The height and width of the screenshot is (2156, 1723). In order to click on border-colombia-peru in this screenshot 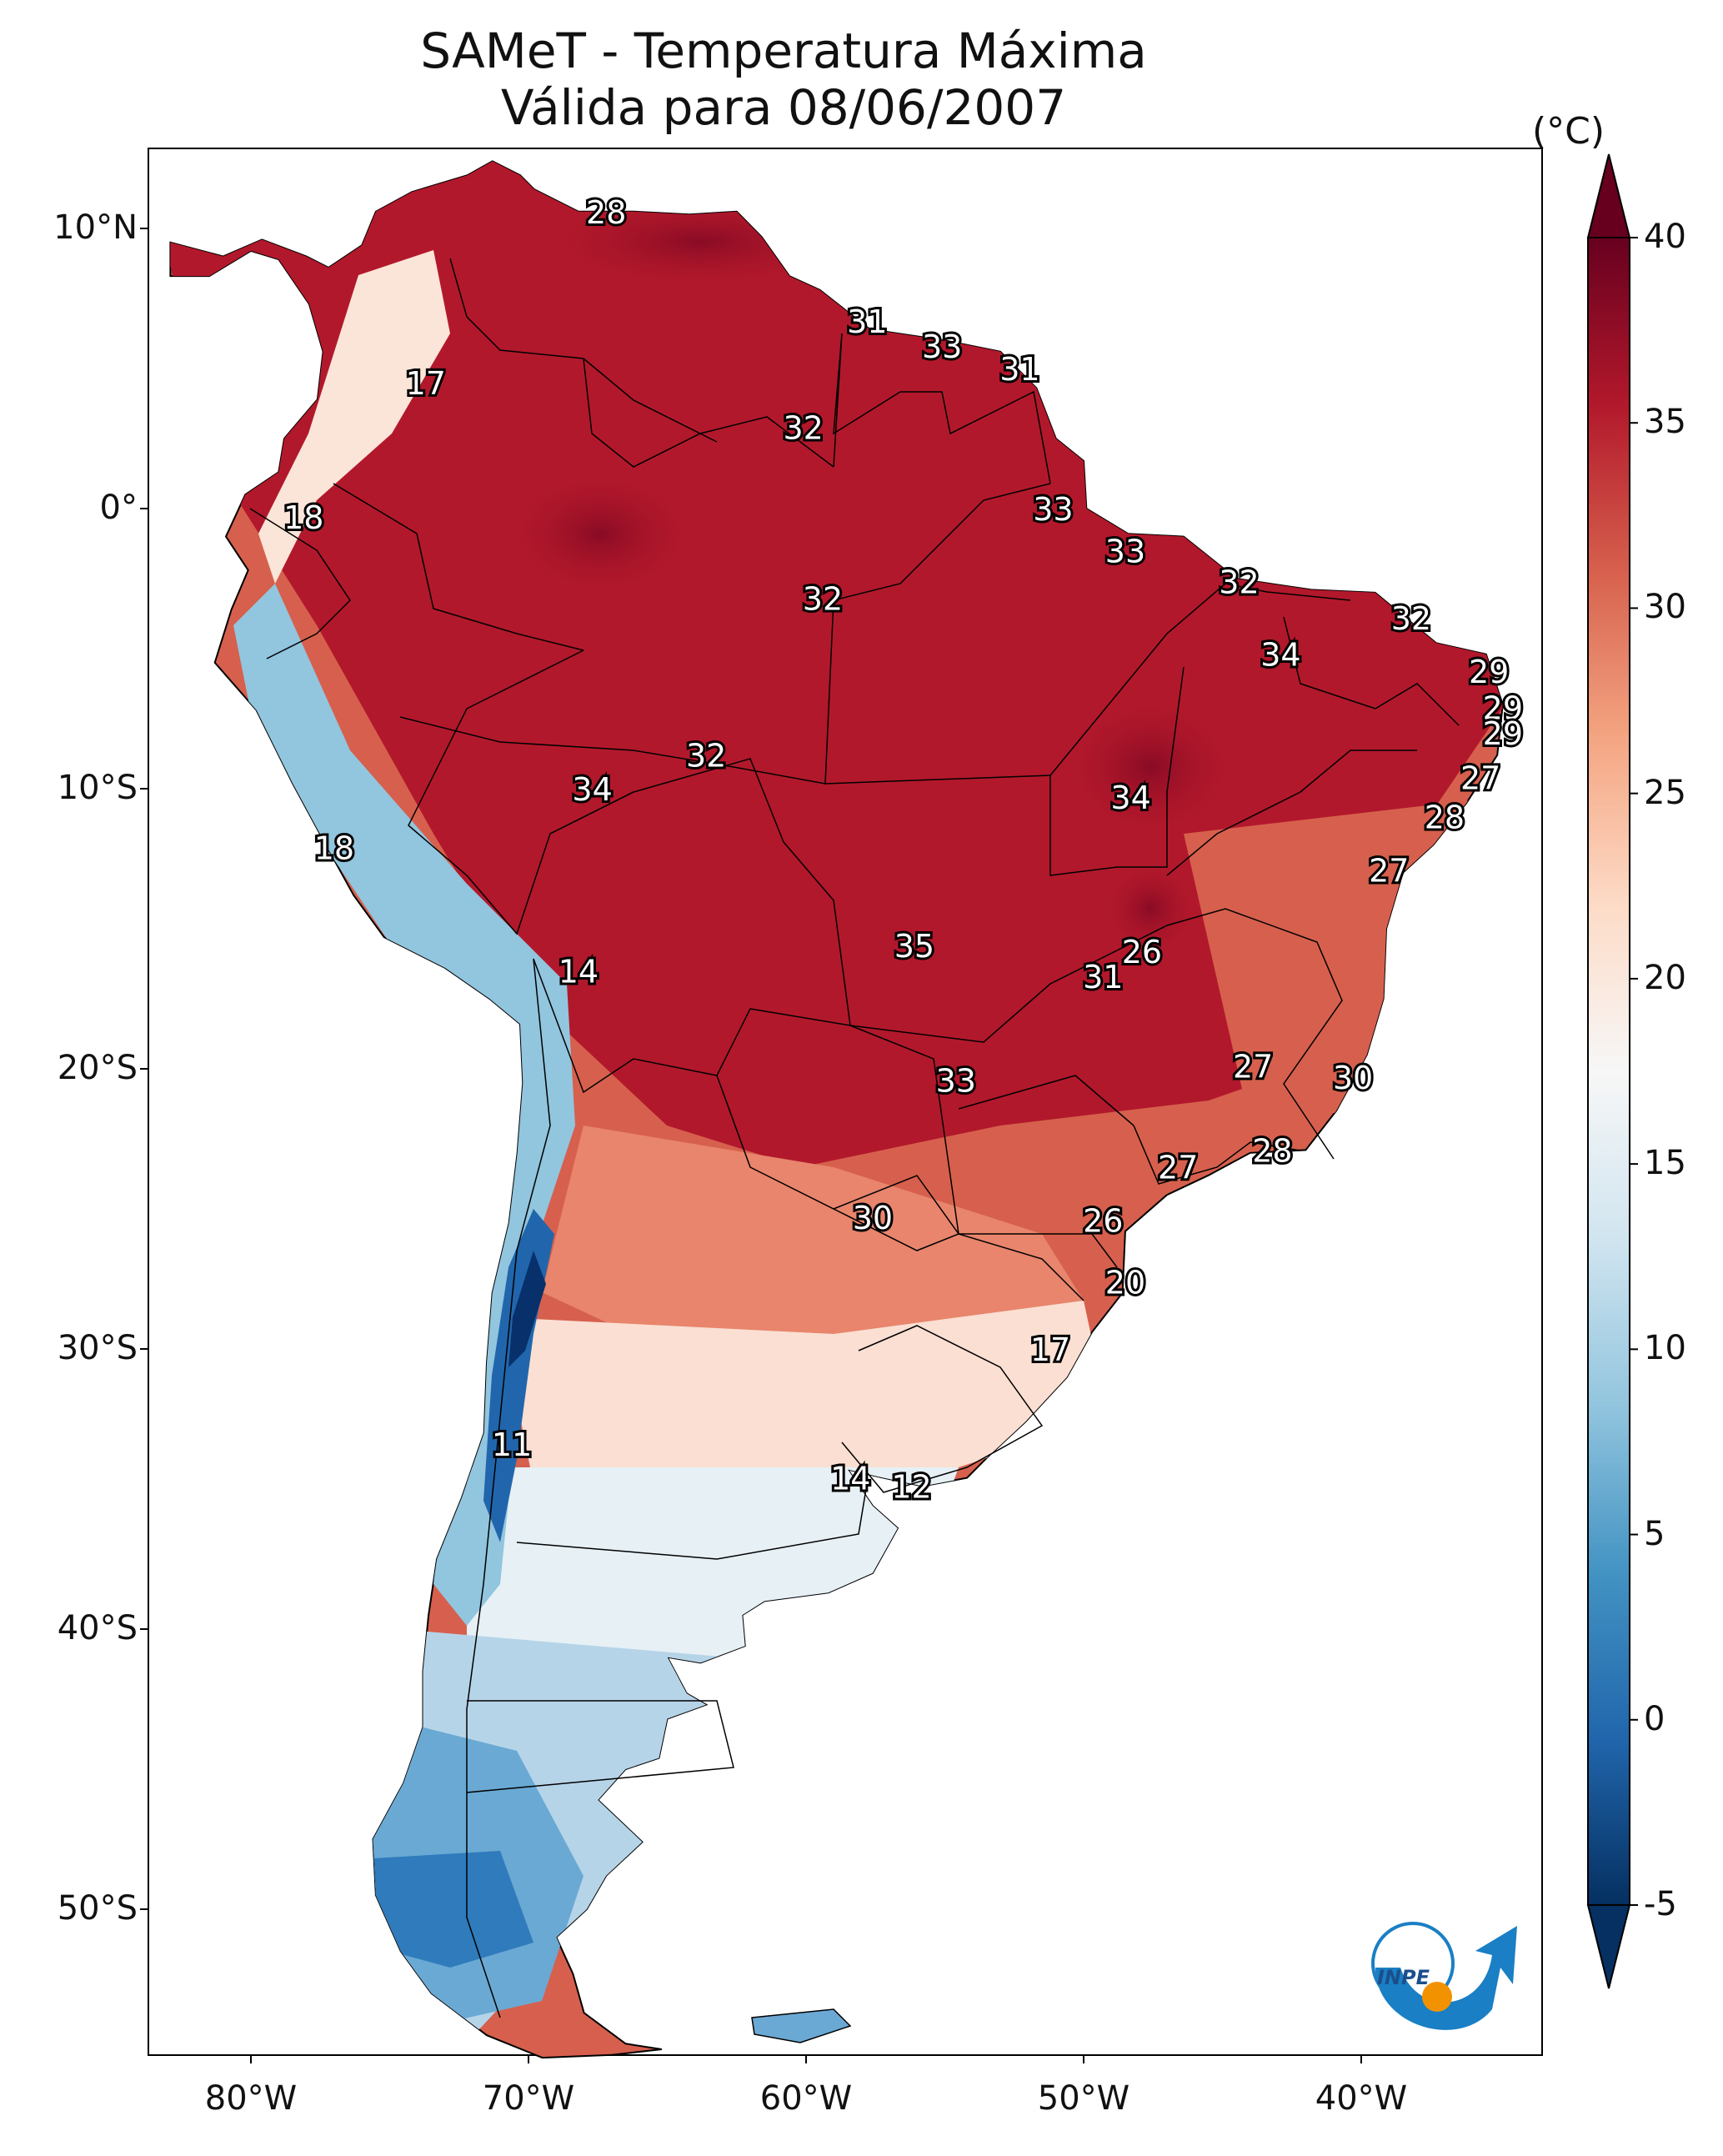, I will do `click(459, 567)`.